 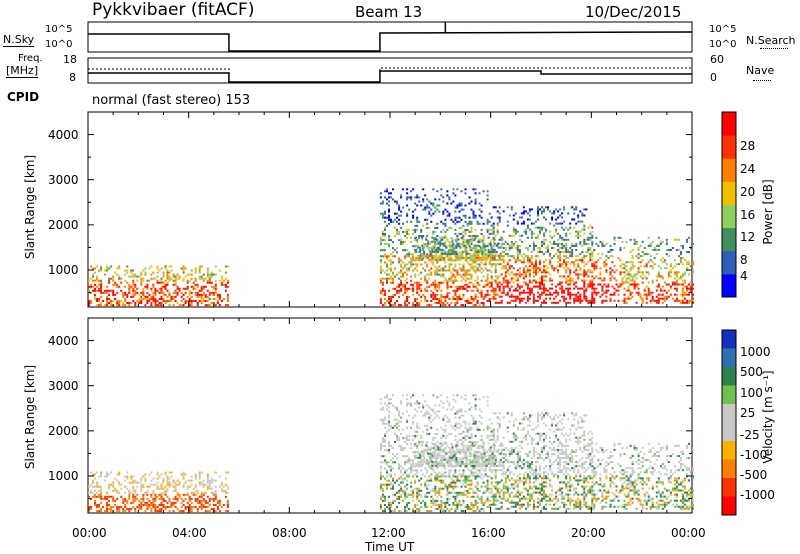 What do you see at coordinates (189, 533) in the screenshot?
I see `x-tick-label: 04:00` at bounding box center [189, 533].